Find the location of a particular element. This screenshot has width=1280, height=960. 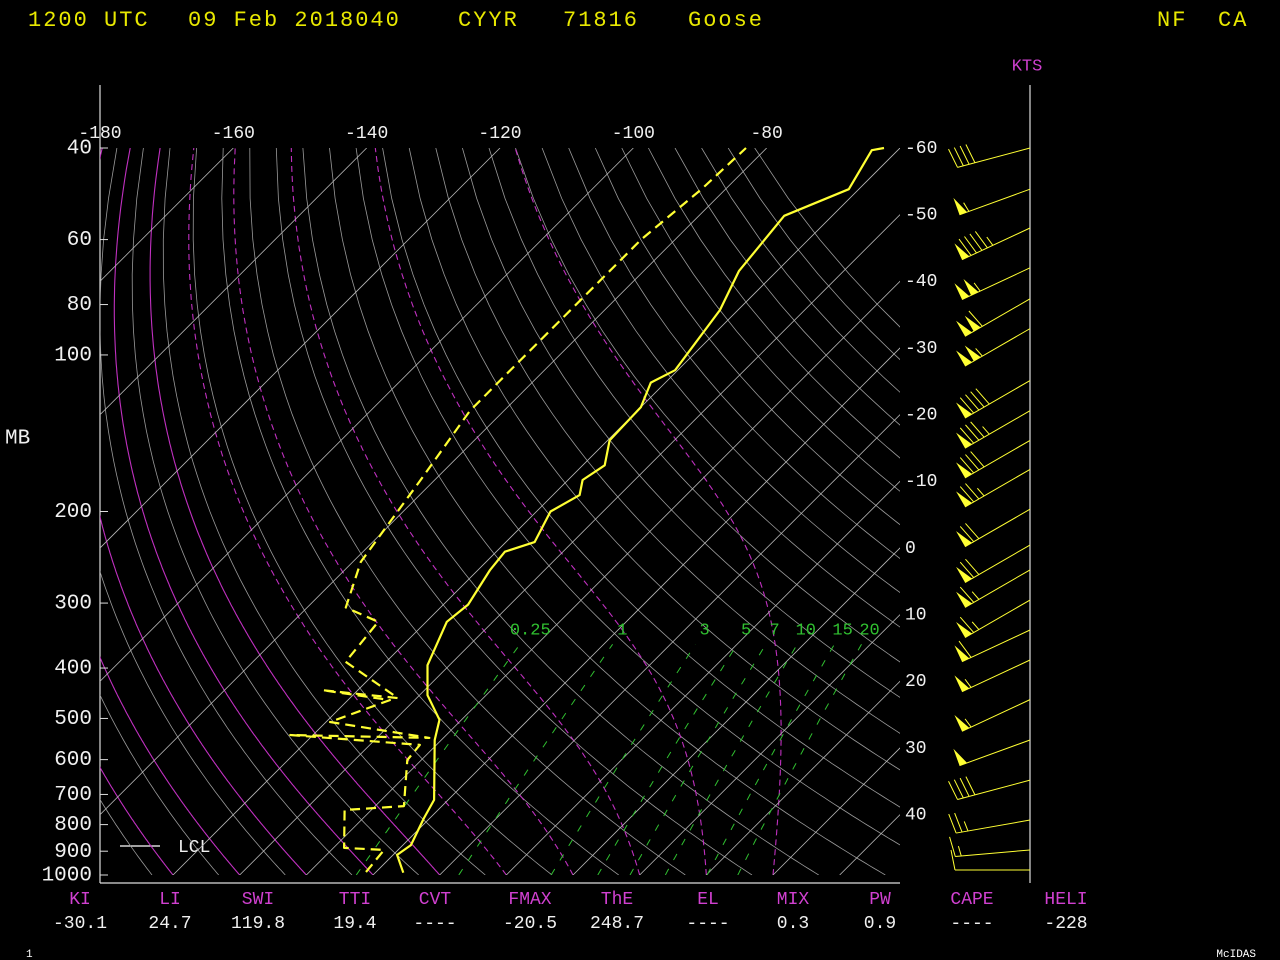

wind-unit: KTS is located at coordinates (1027, 66).